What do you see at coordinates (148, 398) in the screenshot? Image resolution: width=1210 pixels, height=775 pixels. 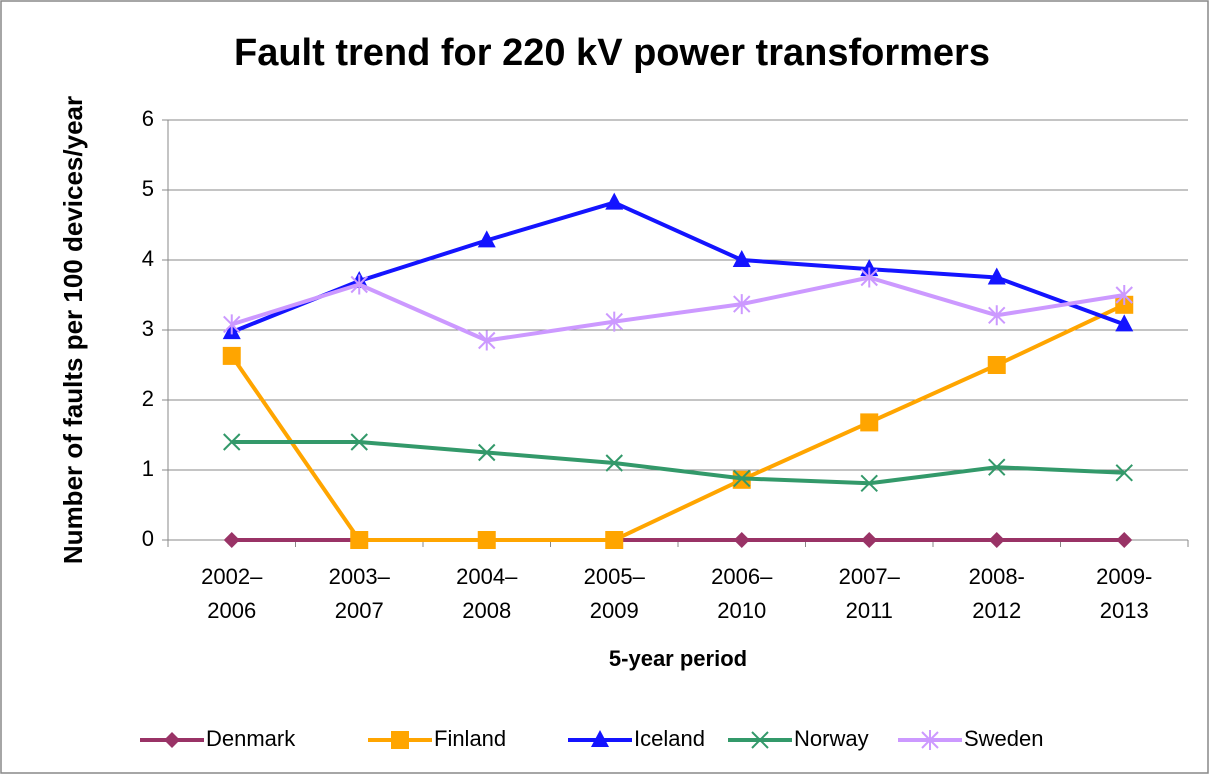 I see `y-tick-label: 2` at bounding box center [148, 398].